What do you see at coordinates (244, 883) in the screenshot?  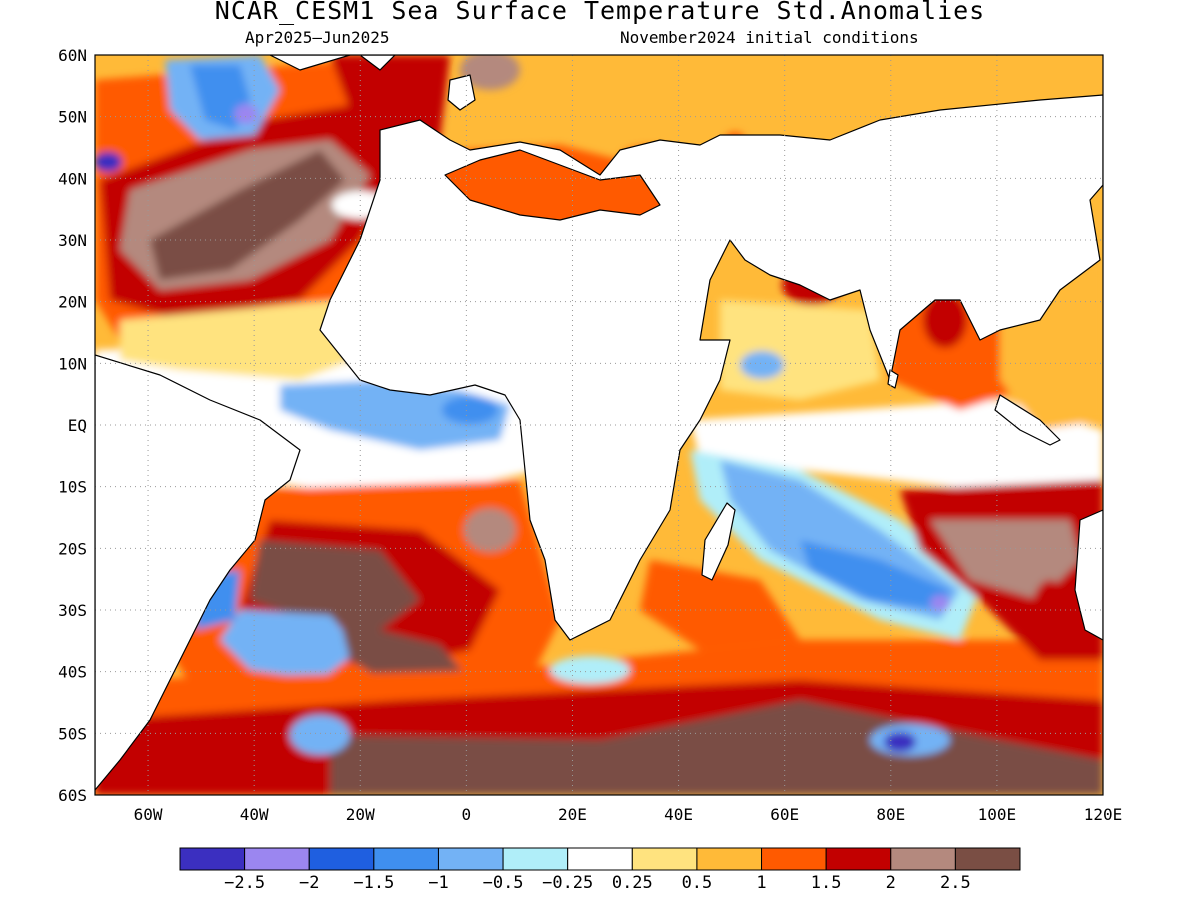 I see `colorbar-tick-label: −2.5` at bounding box center [244, 883].